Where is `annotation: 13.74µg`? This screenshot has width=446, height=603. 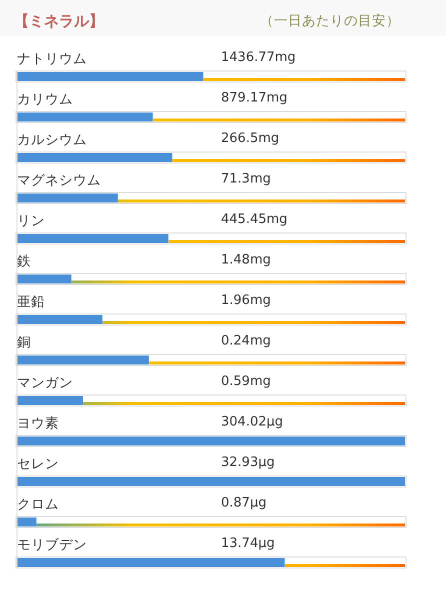 annotation: 13.74µg is located at coordinates (248, 543).